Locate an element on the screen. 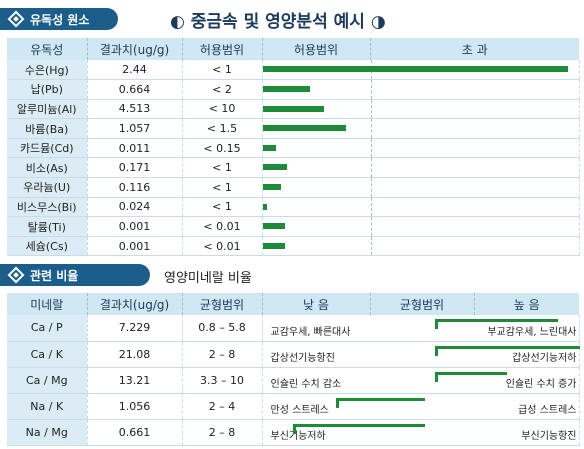 The width and height of the screenshot is (584, 449). ratio-name: Ca / Mg is located at coordinates (47, 380).